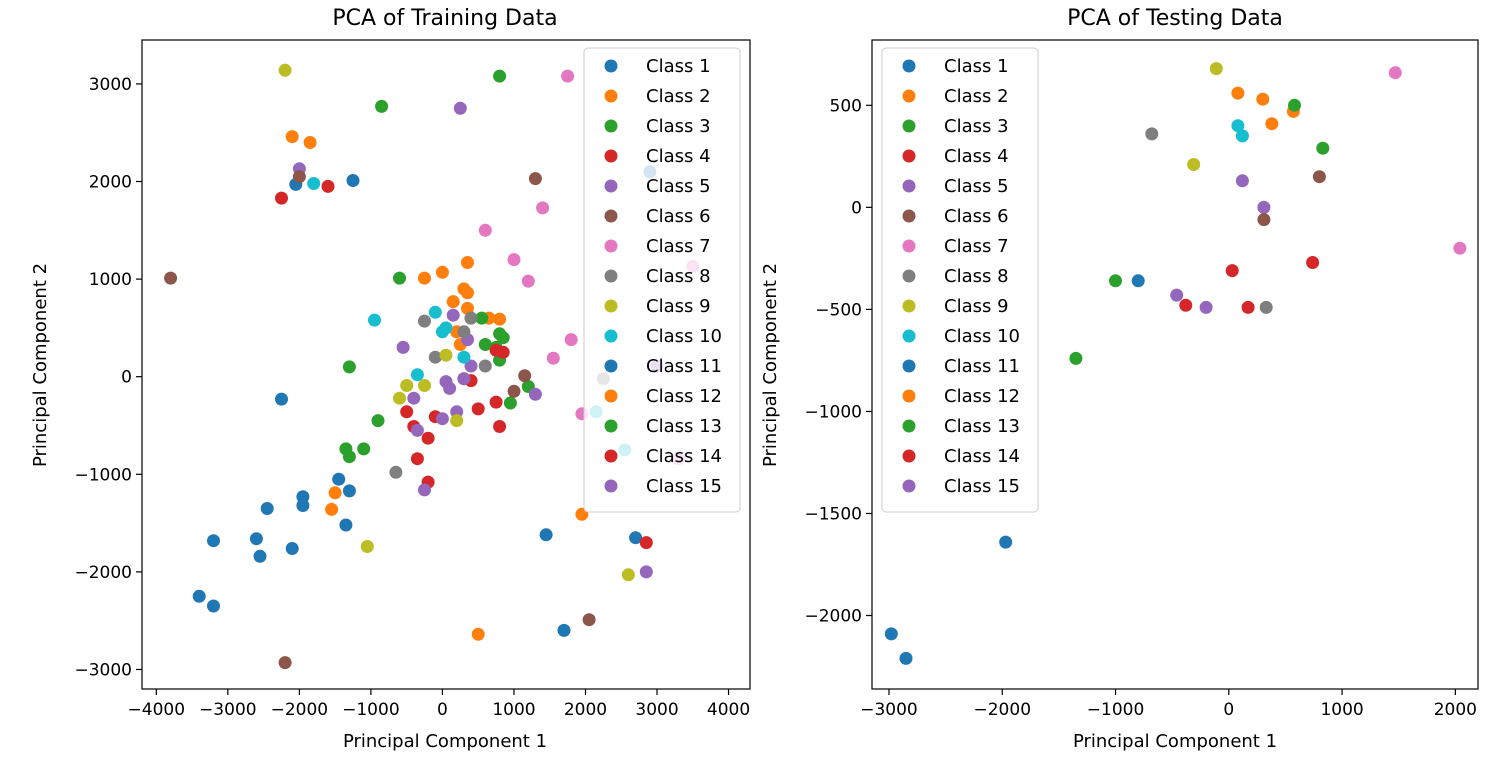  What do you see at coordinates (678, 66) in the screenshot?
I see `legend-label-class-1: Class 1` at bounding box center [678, 66].